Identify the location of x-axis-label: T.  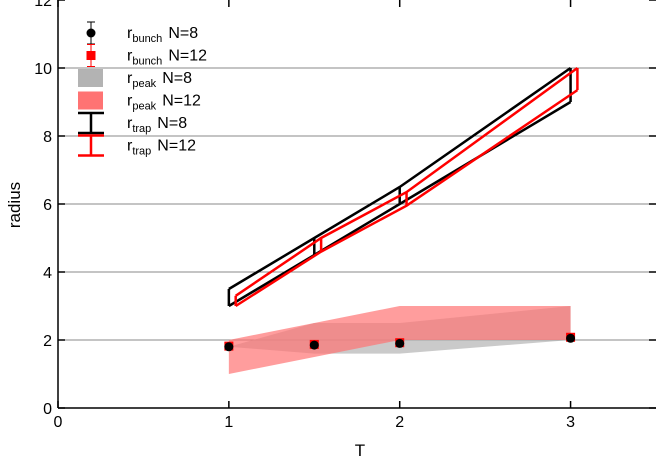
(360, 450).